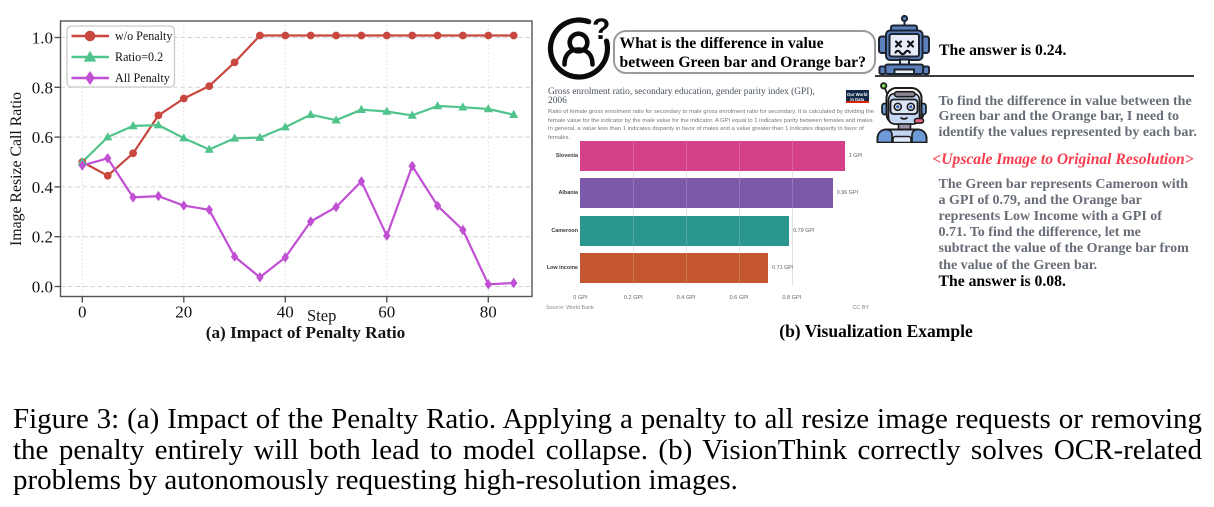 The image size is (1214, 507). What do you see at coordinates (488, 312) in the screenshot?
I see `svg-text: 80` at bounding box center [488, 312].